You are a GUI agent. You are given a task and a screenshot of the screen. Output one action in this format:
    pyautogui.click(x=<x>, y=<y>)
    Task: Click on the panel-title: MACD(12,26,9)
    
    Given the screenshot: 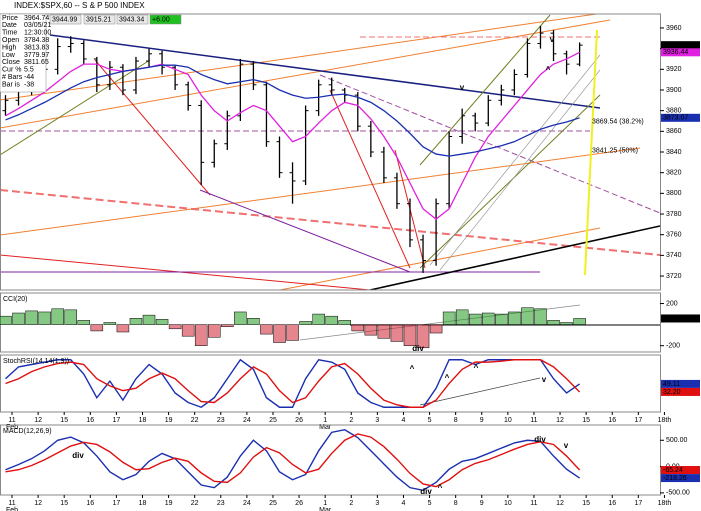 What is the action you would take?
    pyautogui.click(x=27, y=431)
    